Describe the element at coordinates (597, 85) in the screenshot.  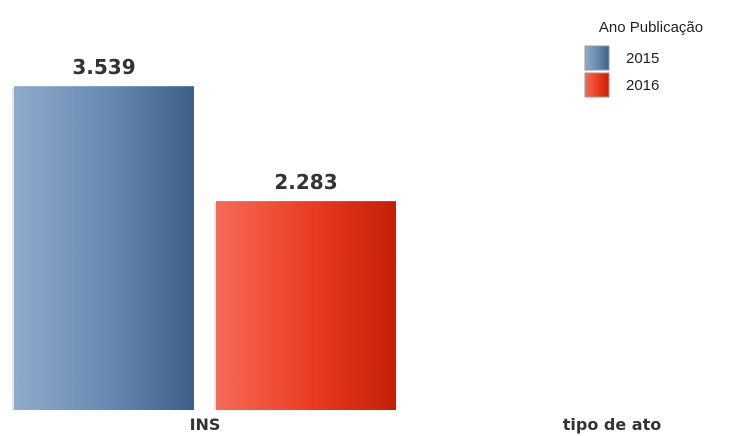
I see `legend-swatch-2016` at that location.